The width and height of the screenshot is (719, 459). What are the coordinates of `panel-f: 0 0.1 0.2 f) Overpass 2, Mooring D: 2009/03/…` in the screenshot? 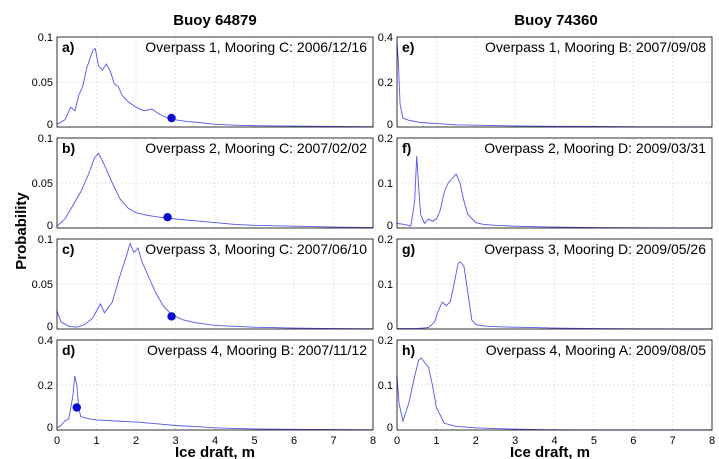 It's located at (545, 182).